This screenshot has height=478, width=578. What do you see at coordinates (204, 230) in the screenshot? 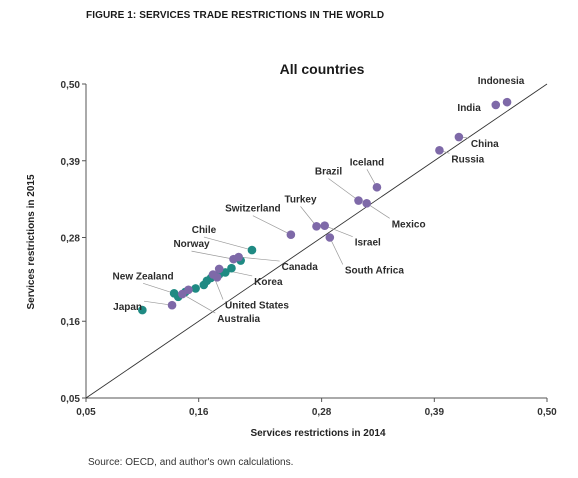
I see `point-label: Chile` at bounding box center [204, 230].